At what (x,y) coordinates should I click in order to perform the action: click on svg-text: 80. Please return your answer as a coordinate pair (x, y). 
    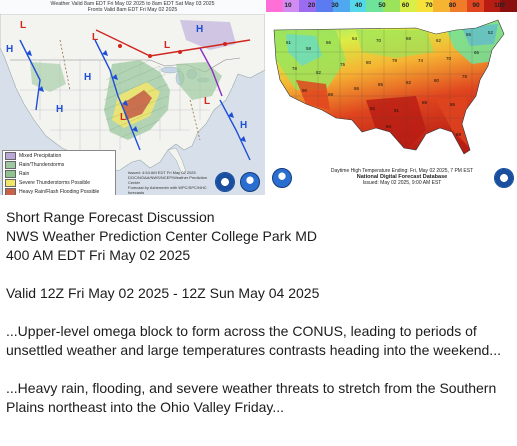
    Looking at the image, I should click on (437, 80).